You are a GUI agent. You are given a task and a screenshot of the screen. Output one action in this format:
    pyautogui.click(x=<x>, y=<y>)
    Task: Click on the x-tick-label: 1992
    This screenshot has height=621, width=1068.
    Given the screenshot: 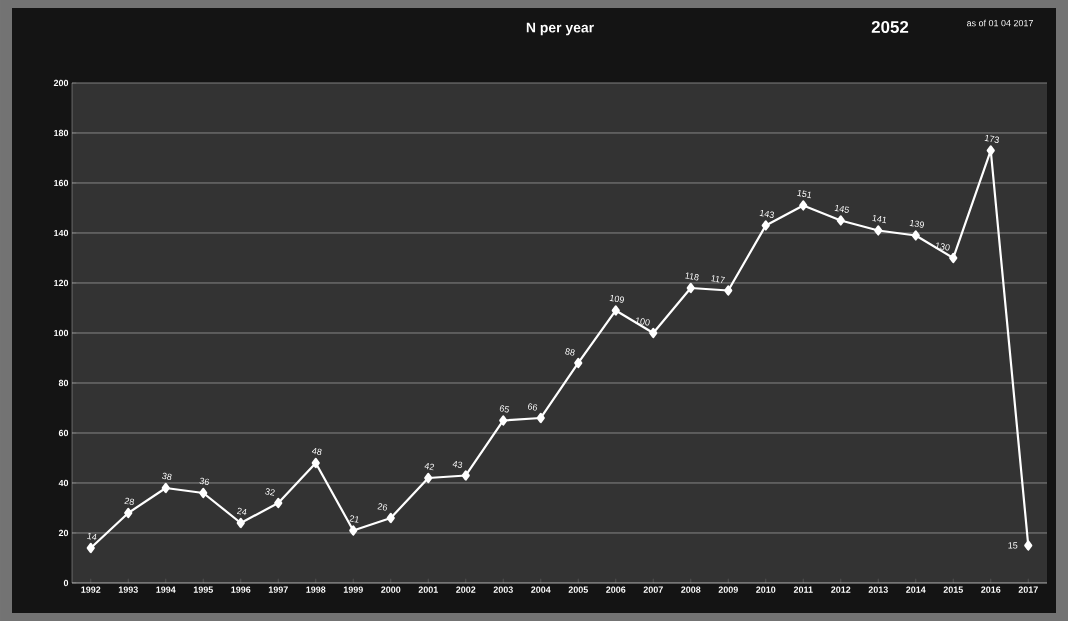 What is the action you would take?
    pyautogui.click(x=91, y=589)
    